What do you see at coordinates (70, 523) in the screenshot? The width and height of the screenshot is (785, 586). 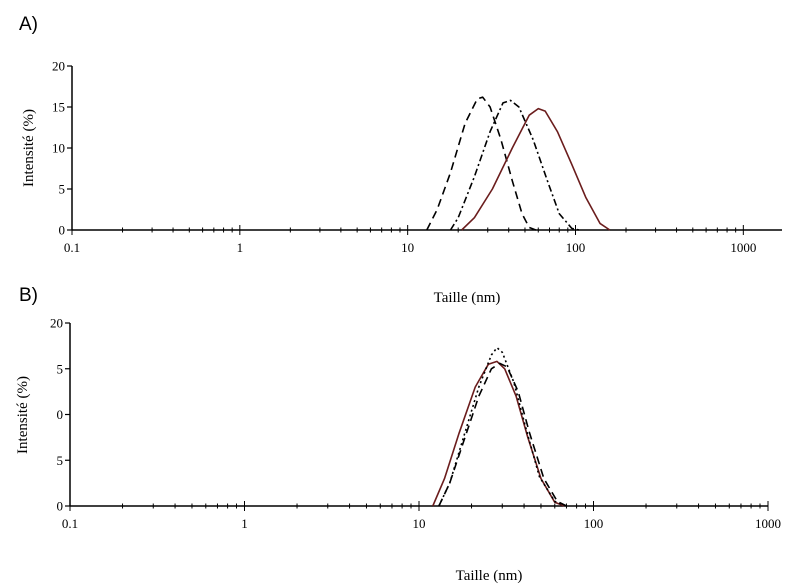 I see `panel-b-x-tick-label: 0.1` at bounding box center [70, 523].